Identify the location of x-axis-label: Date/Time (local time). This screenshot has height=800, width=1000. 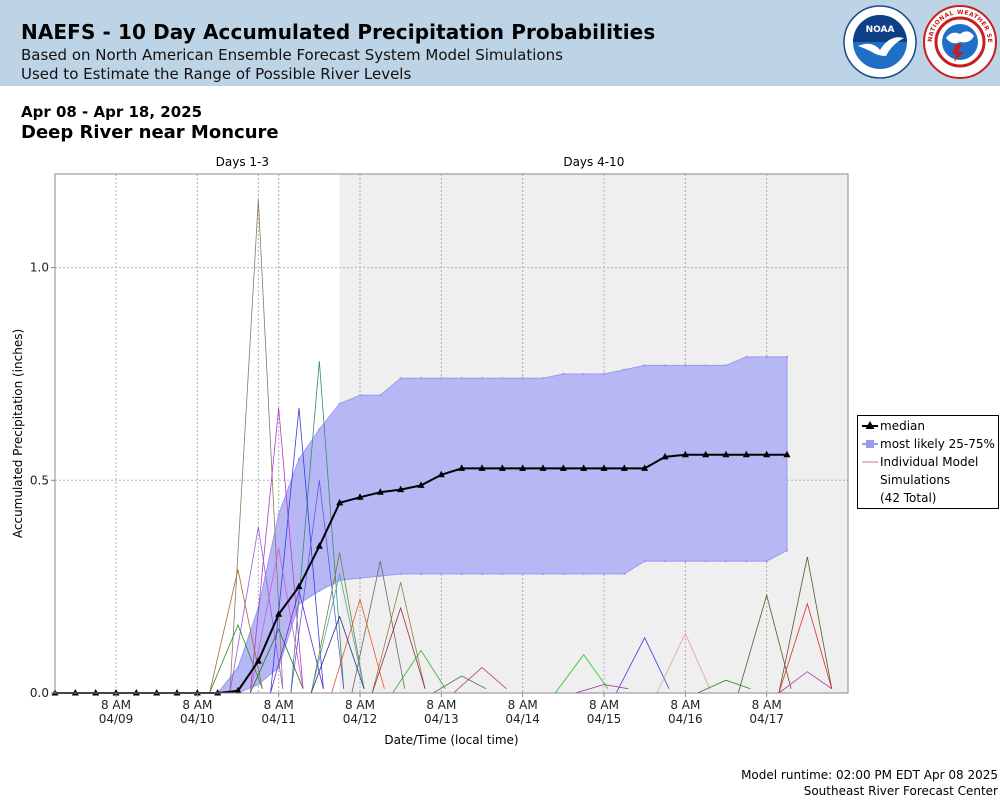
(451, 740).